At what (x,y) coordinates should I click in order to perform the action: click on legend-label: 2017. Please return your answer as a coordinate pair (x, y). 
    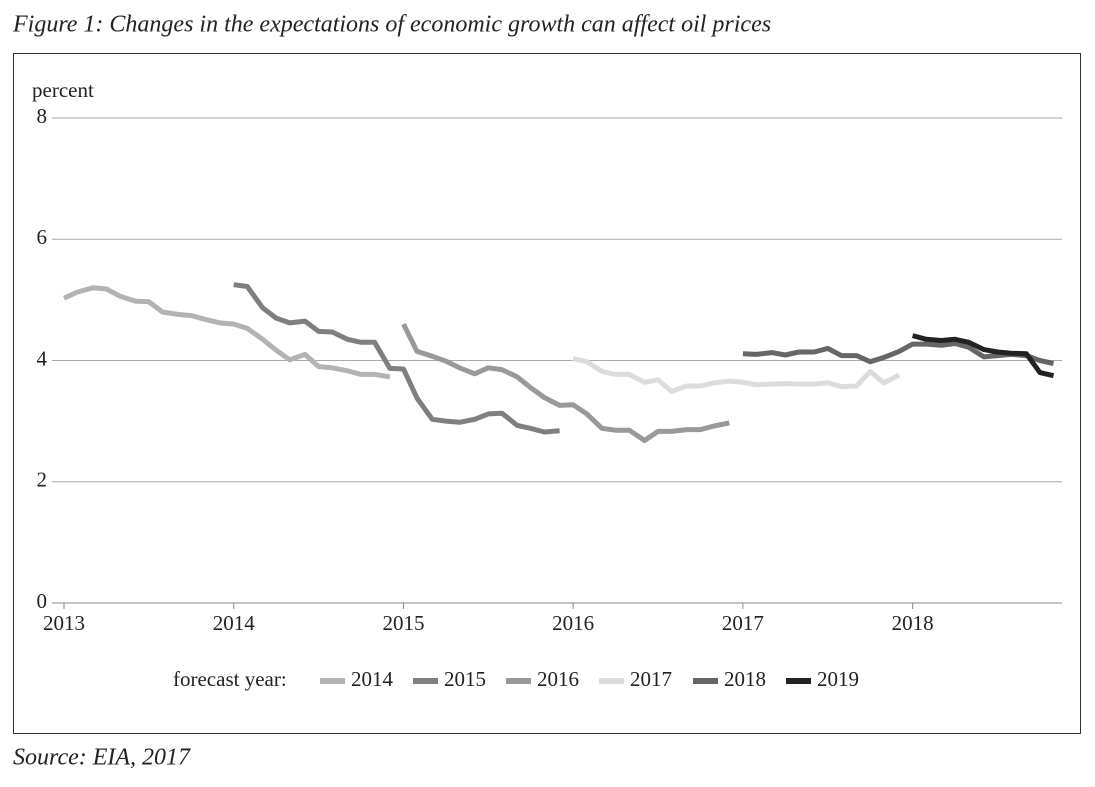
    Looking at the image, I should click on (651, 679).